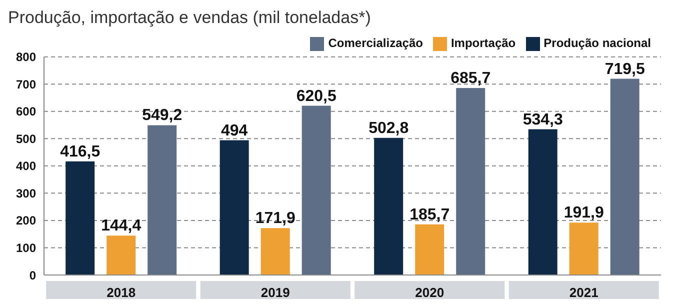 The width and height of the screenshot is (673, 307). I want to click on data-label: 171,9, so click(275, 219).